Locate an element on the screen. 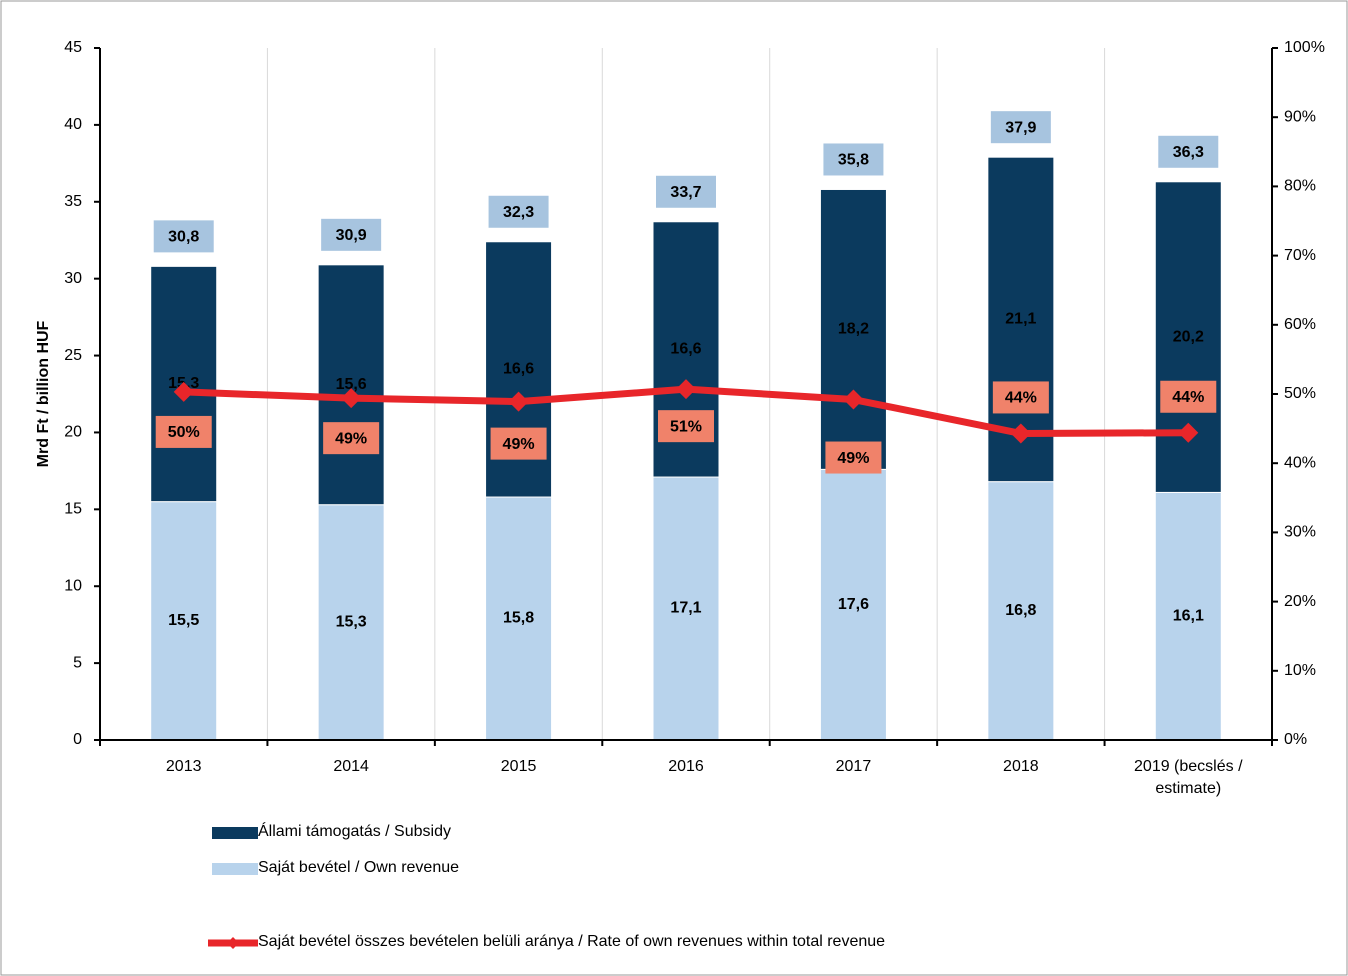 The image size is (1348, 976). x-tick-label: 2015 is located at coordinates (518, 766).